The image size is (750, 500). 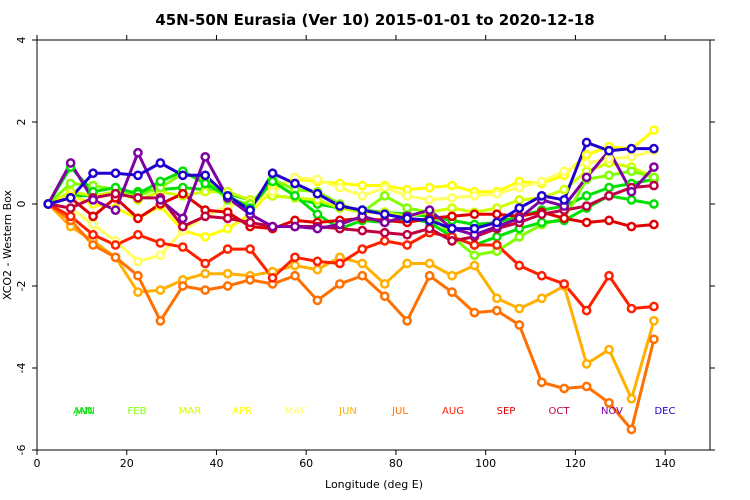 I want to click on x-tick-label: 100, so click(x=485, y=463).